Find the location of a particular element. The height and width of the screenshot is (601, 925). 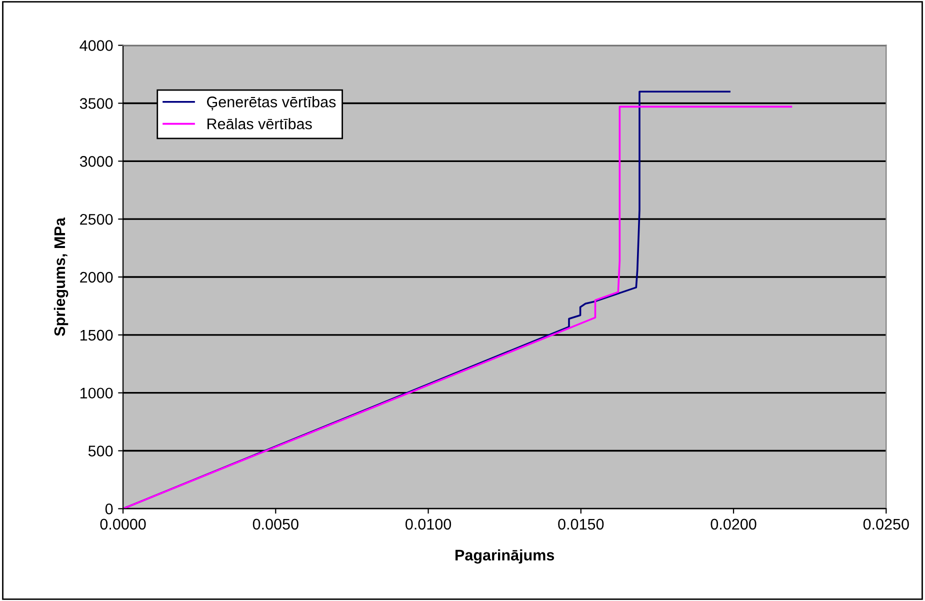

x-tick-label: 0.0050 is located at coordinates (275, 524).